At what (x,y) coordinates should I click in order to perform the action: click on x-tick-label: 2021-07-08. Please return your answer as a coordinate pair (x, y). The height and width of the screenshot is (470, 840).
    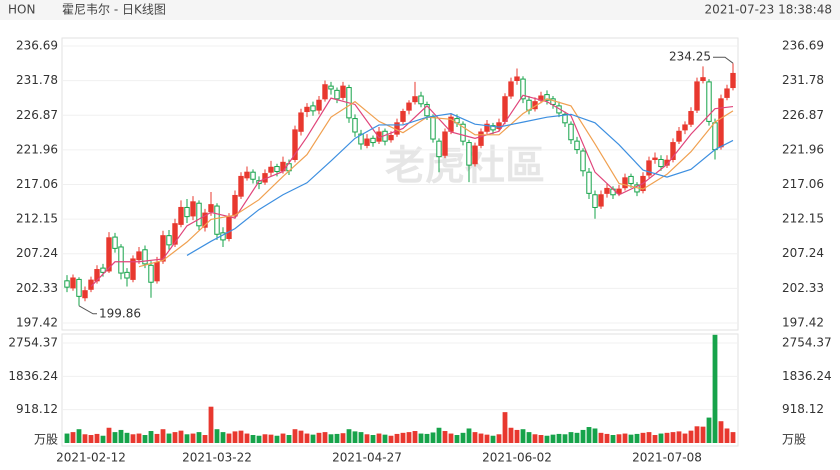
    Looking at the image, I should click on (667, 458).